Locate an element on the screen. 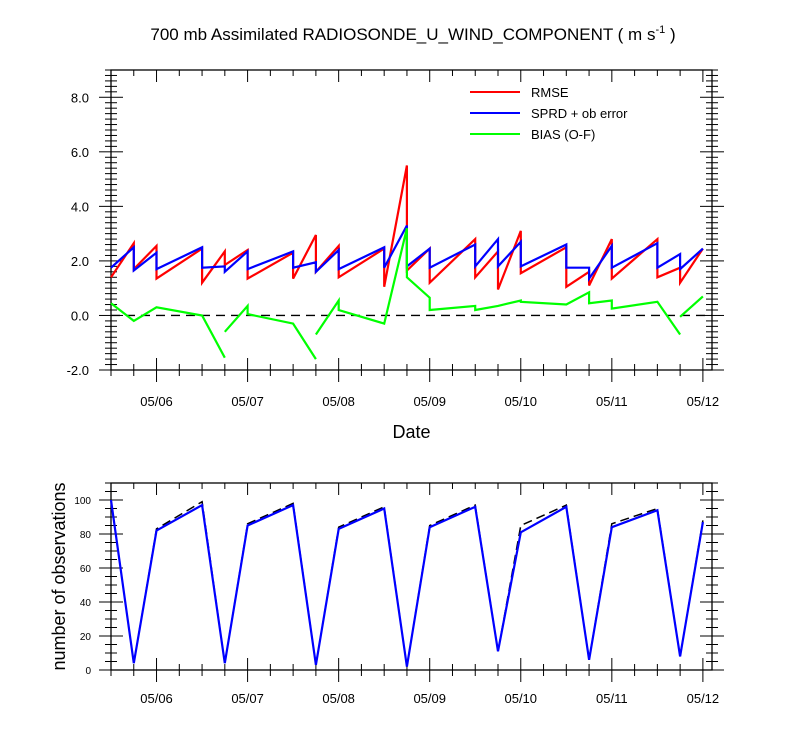 The width and height of the screenshot is (800, 750). legend-label-bias-o-f: BIAS (O-F) is located at coordinates (563, 134).